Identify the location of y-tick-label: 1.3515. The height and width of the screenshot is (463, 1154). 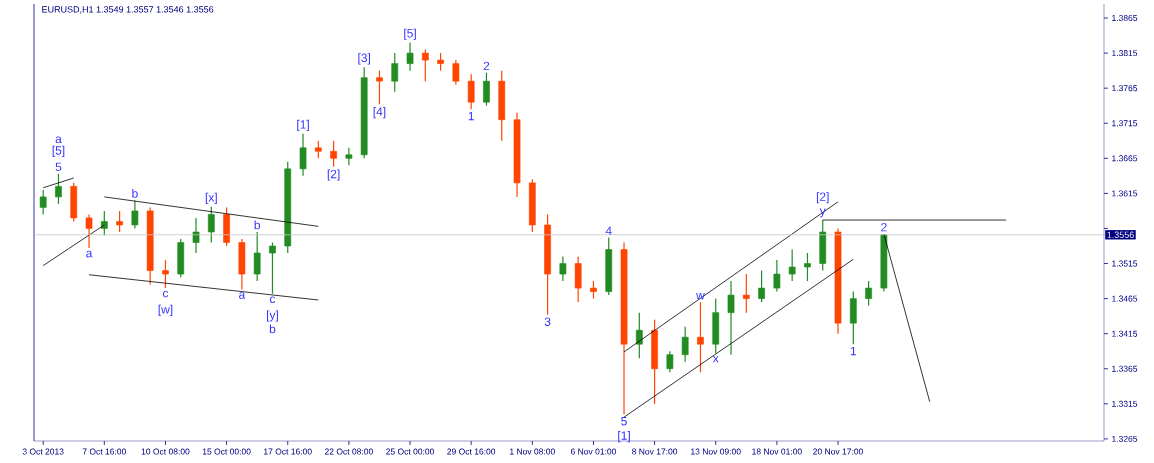
(1125, 263).